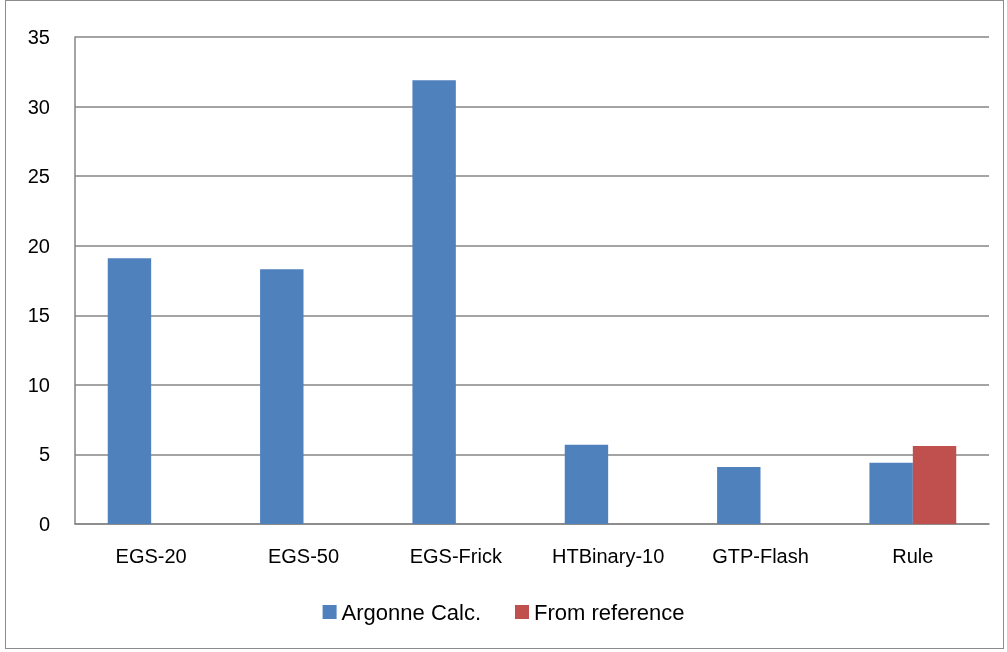  Describe the element at coordinates (38, 106) in the screenshot. I see `y-tick-label: 30` at that location.